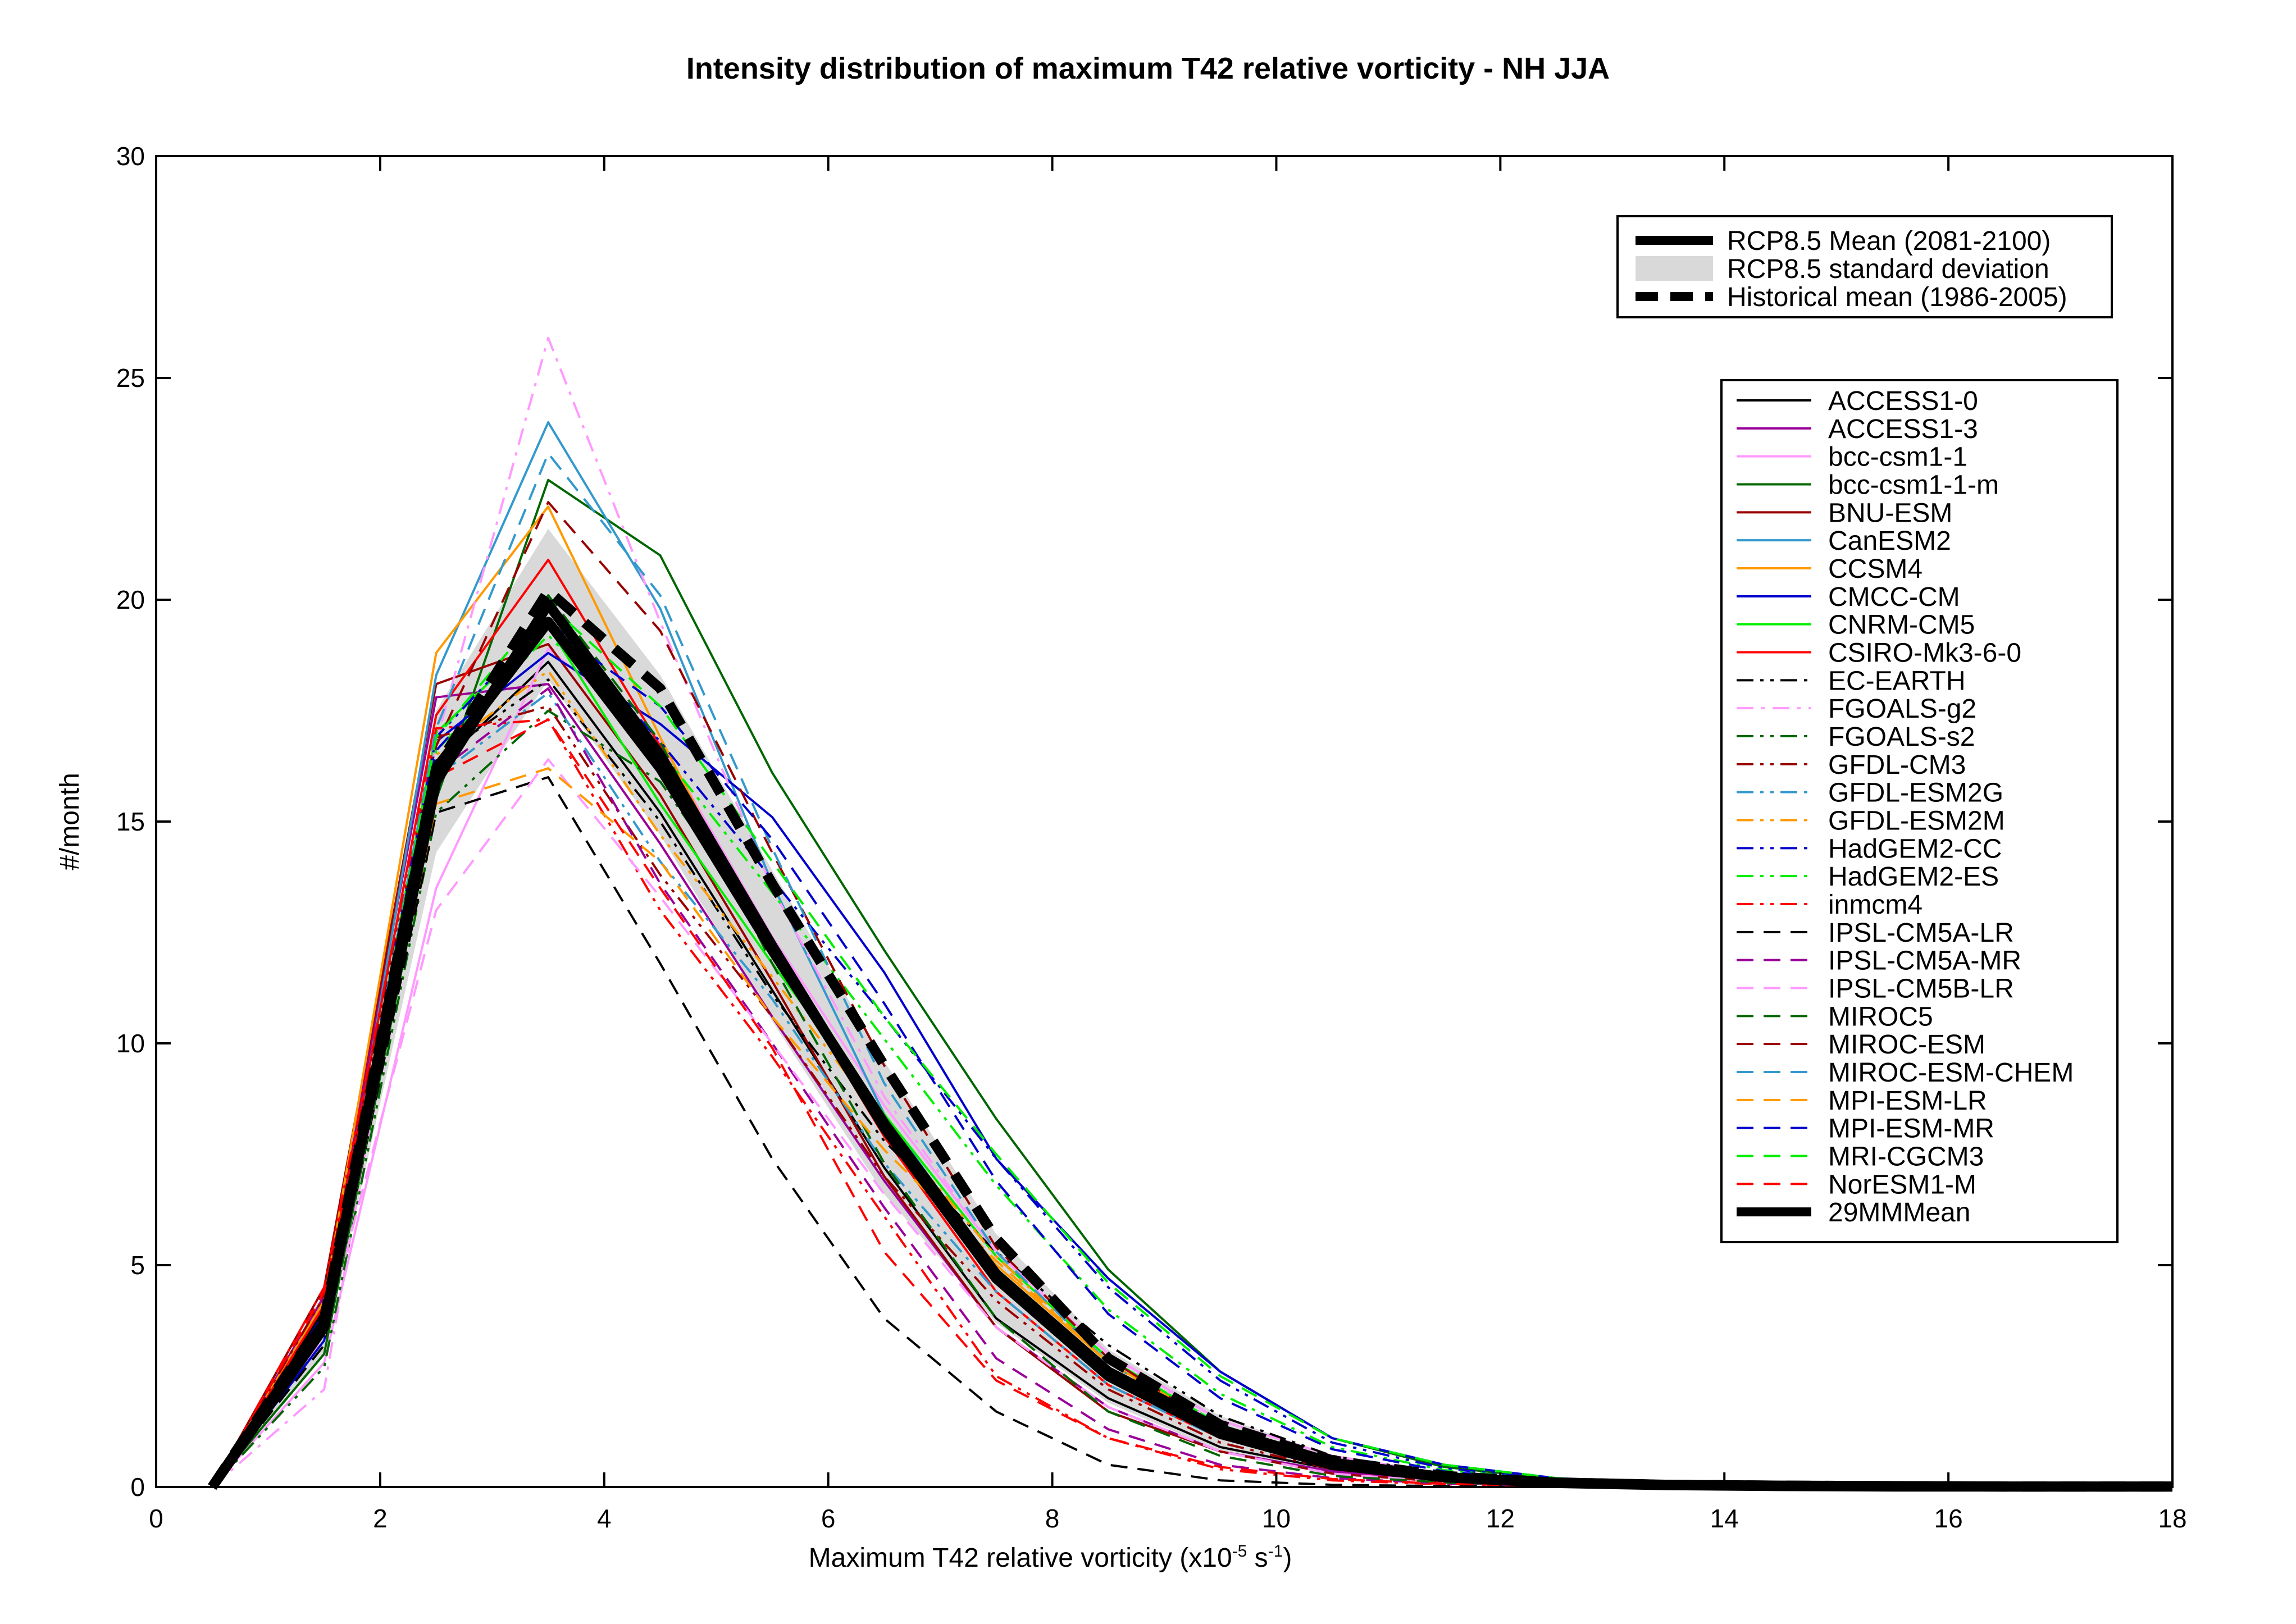 Image resolution: width=2296 pixels, height=1624 pixels. What do you see at coordinates (1052, 1518) in the screenshot?
I see `x-tick-label: 8` at bounding box center [1052, 1518].